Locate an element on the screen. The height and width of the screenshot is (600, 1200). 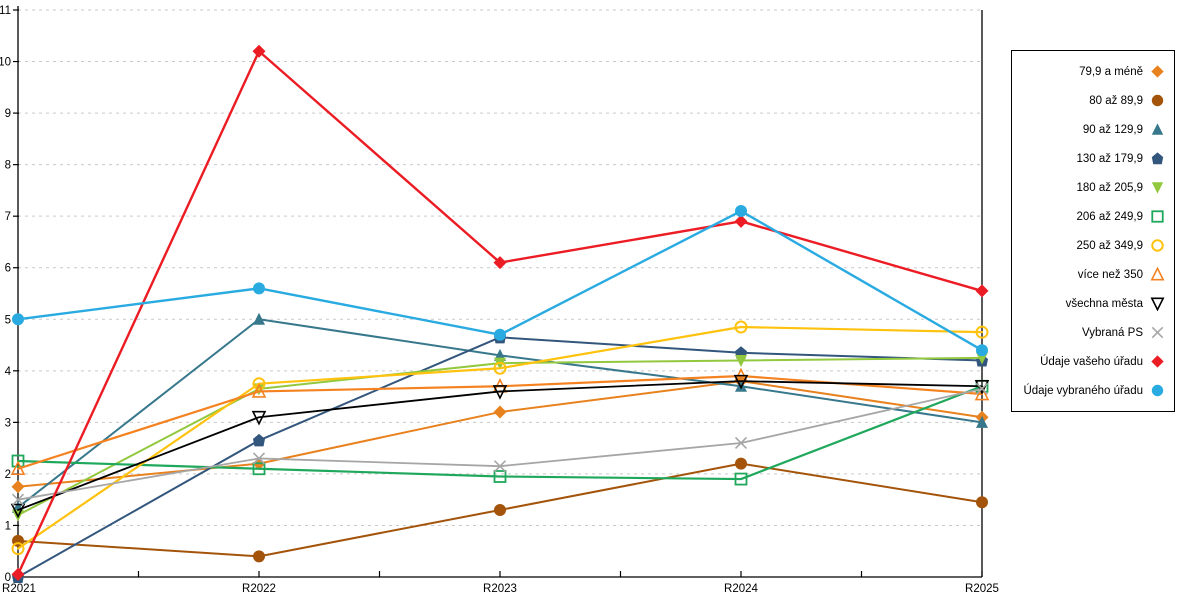
legend-item-8: více než 350 is located at coordinates (1090, 274).